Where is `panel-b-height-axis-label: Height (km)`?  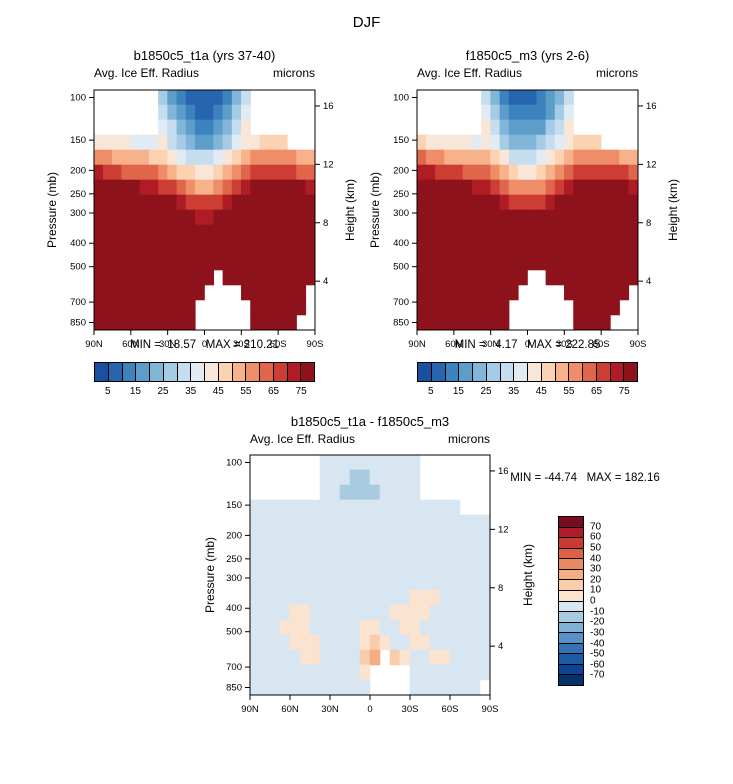 panel-b-height-axis-label: Height (km) is located at coordinates (673, 210).